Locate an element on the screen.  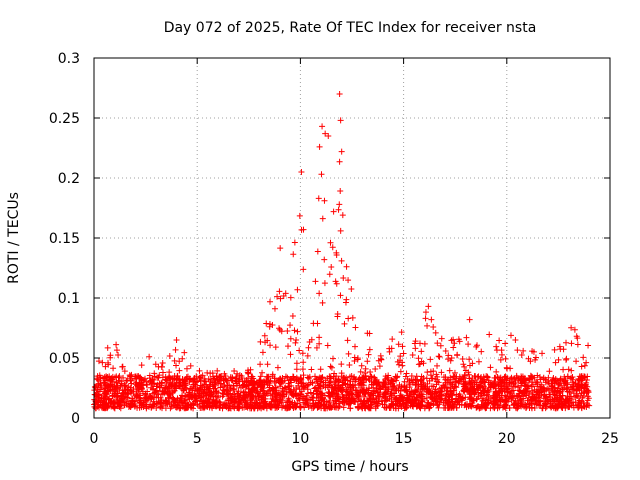
y-tick-label: 0.1 is located at coordinates (69, 299).